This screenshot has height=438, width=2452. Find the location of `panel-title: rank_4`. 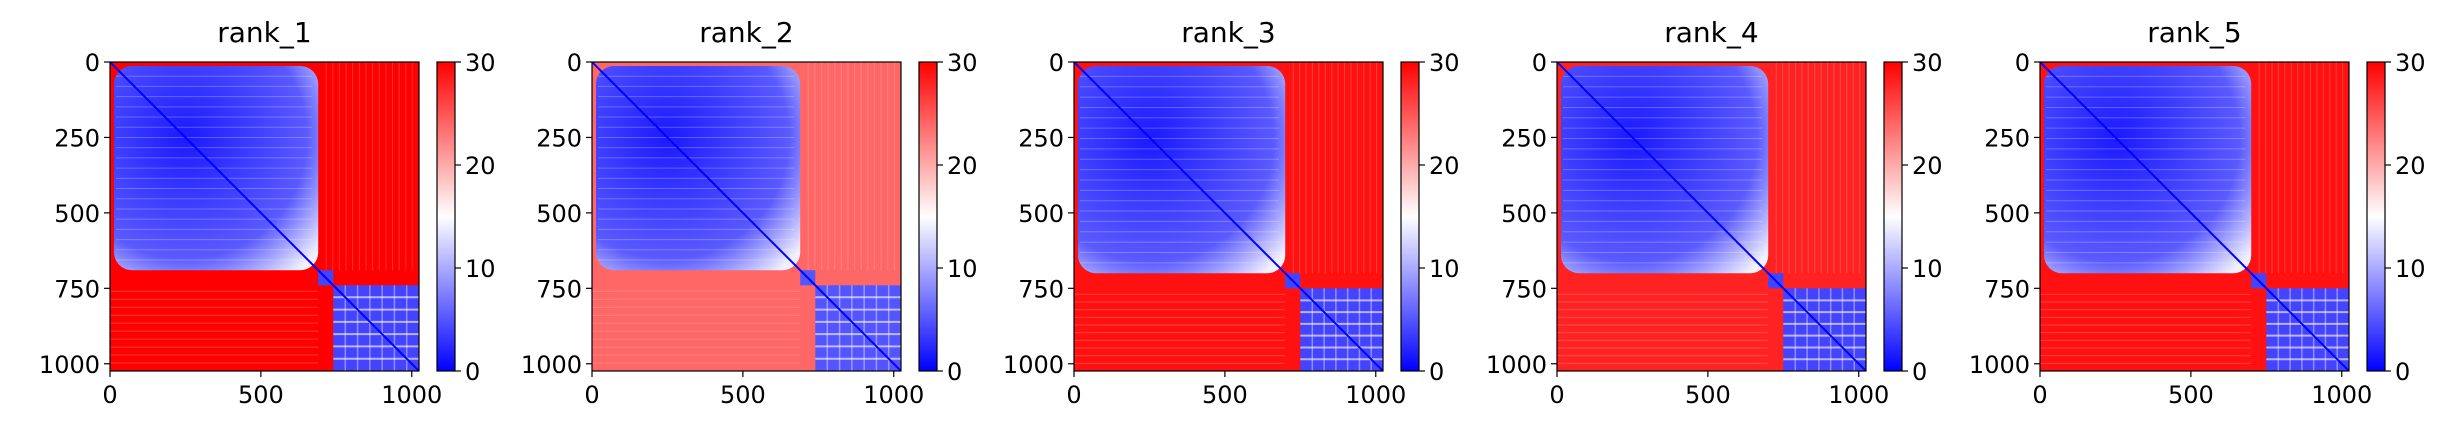

panel-title: rank_4 is located at coordinates (1711, 32).